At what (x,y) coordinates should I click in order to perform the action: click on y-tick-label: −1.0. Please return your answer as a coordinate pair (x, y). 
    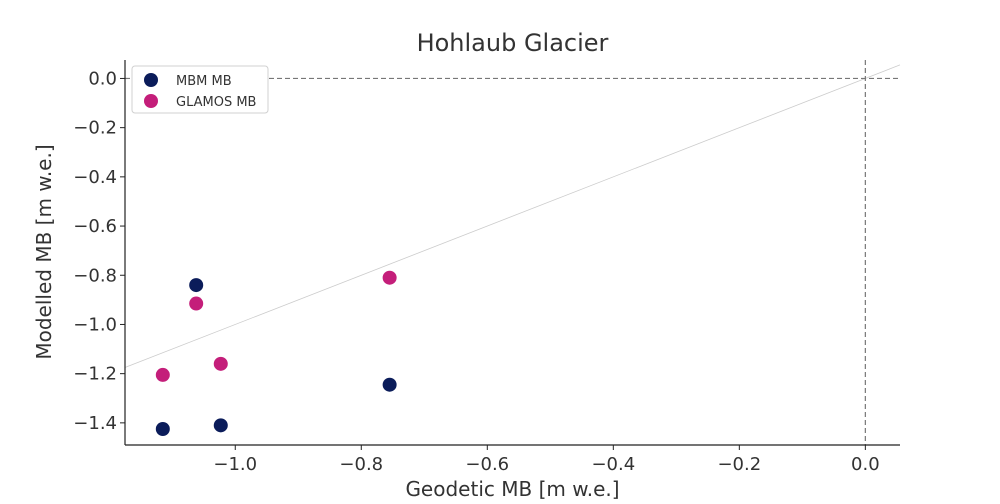
    Looking at the image, I should click on (95, 324).